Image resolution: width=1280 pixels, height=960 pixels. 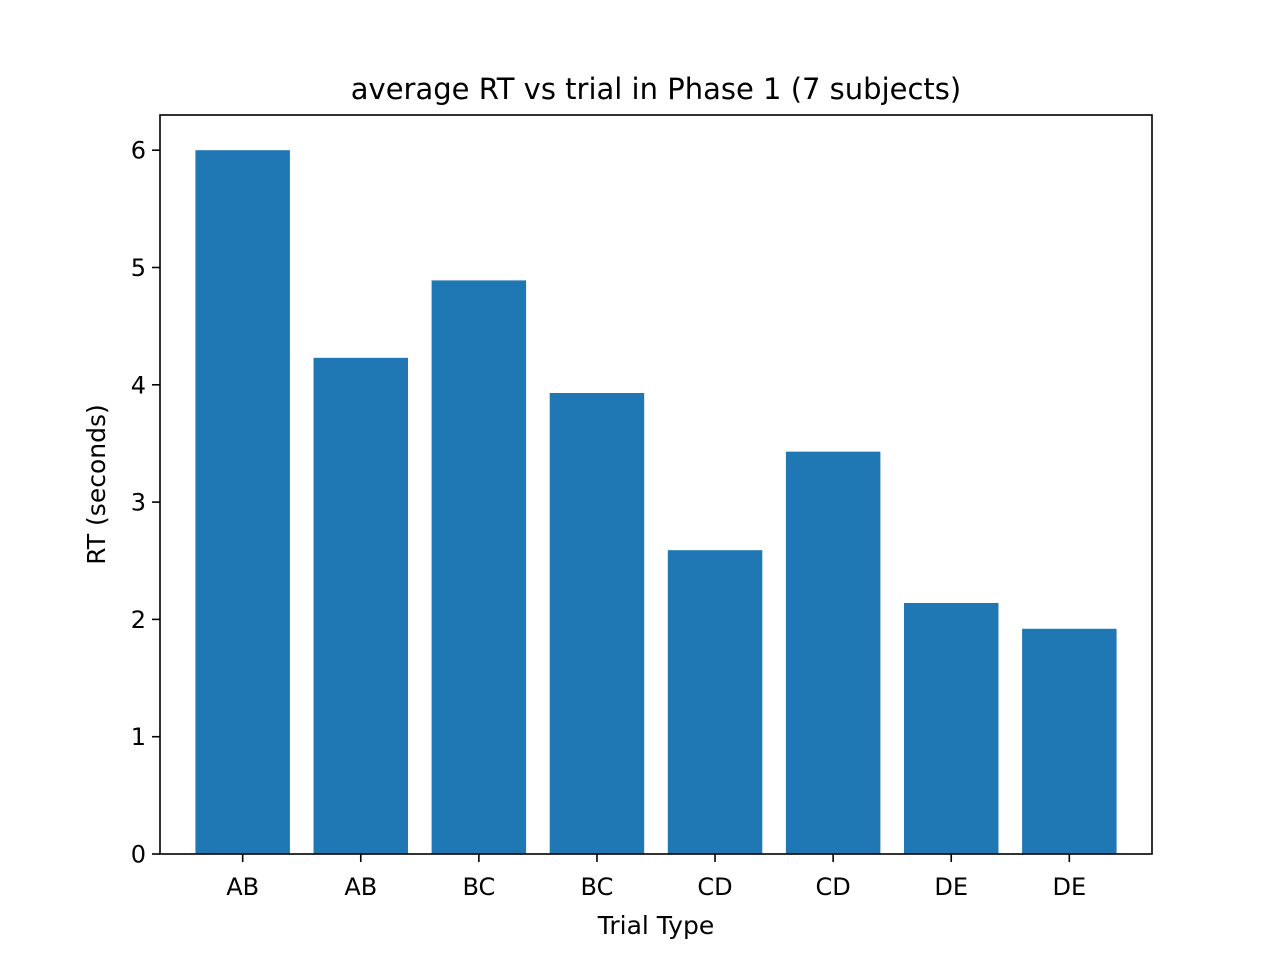 I want to click on y-tick-label: 1, so click(x=138, y=737).